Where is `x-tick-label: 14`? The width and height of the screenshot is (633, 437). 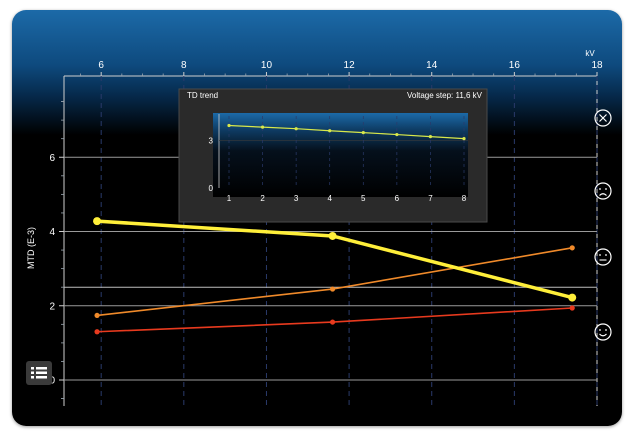 x-tick-label: 14 is located at coordinates (432, 65).